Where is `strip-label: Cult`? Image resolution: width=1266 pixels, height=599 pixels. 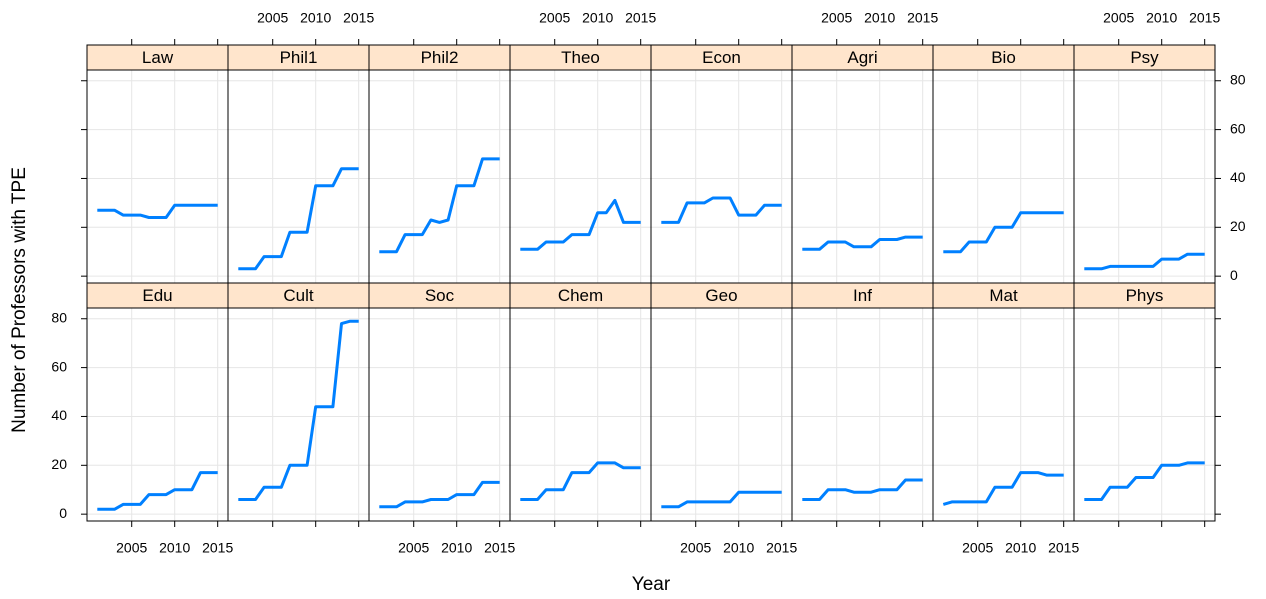 strip-label: Cult is located at coordinates (298, 295).